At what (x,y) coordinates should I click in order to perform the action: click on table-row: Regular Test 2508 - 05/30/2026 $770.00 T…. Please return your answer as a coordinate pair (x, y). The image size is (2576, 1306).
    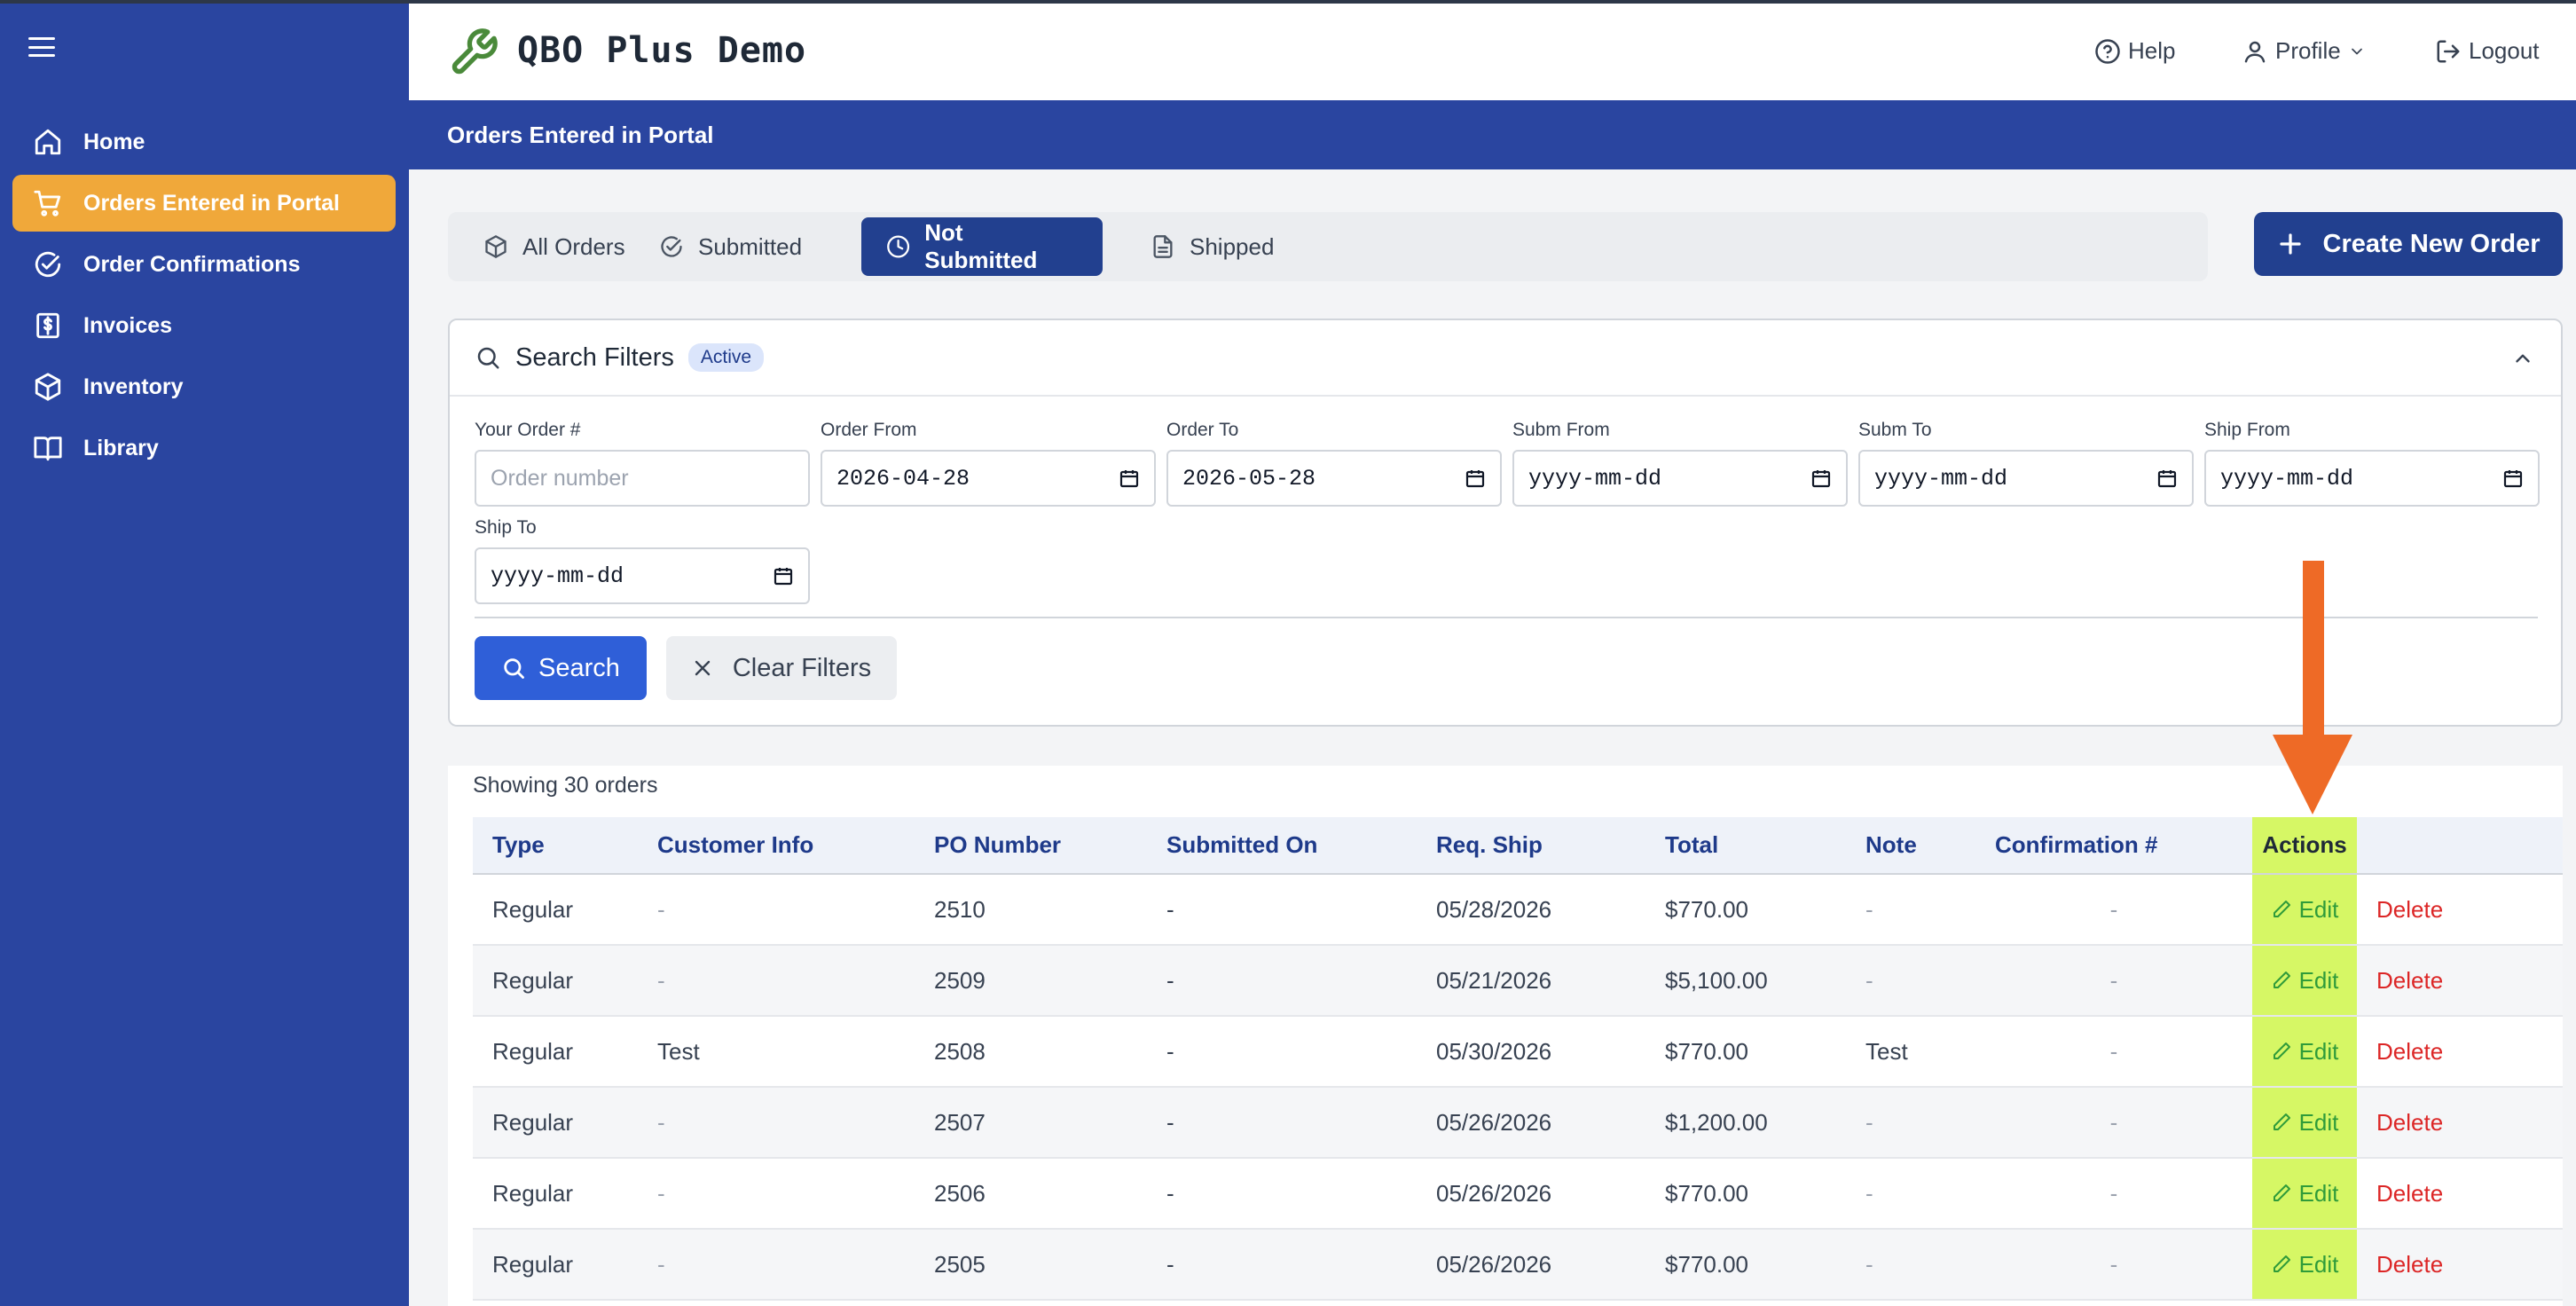
    Looking at the image, I should click on (1518, 1052).